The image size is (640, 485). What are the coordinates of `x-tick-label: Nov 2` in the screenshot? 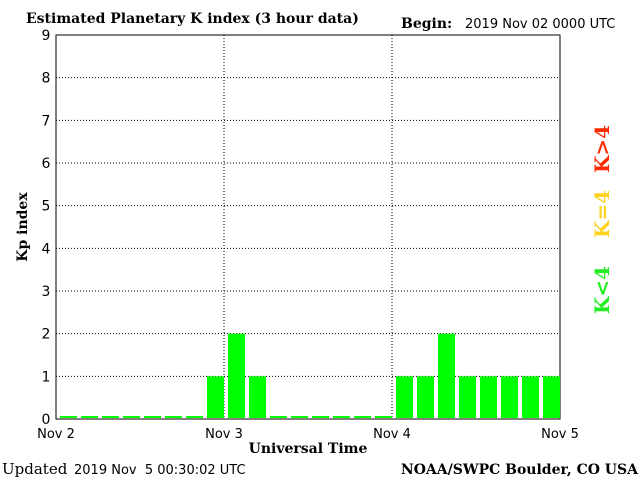 It's located at (56, 434).